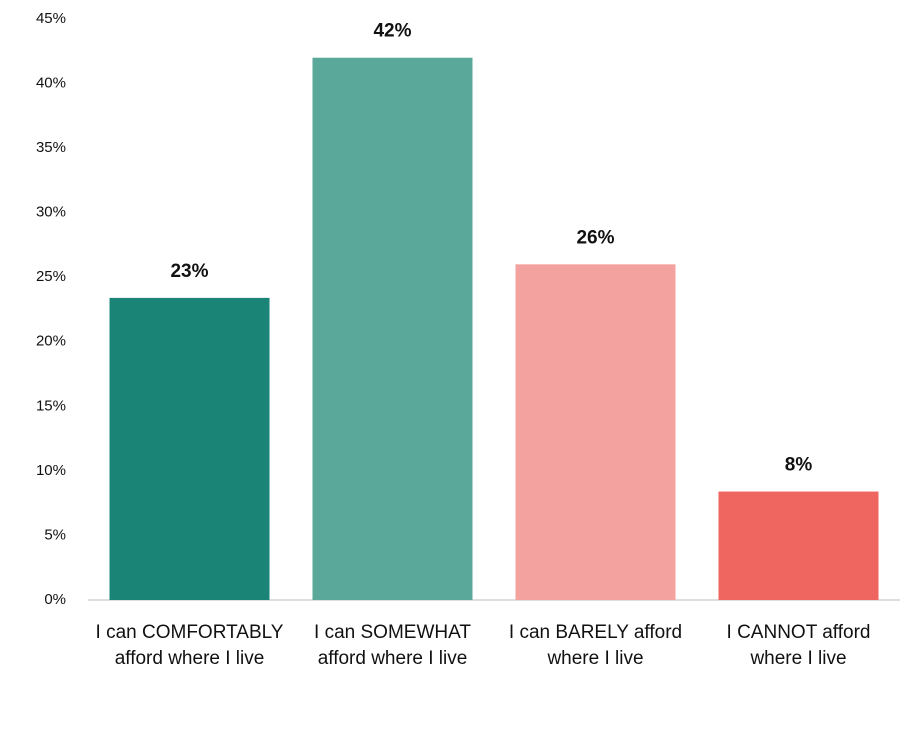 The width and height of the screenshot is (912, 742). I want to click on value-label: 26%, so click(595, 237).